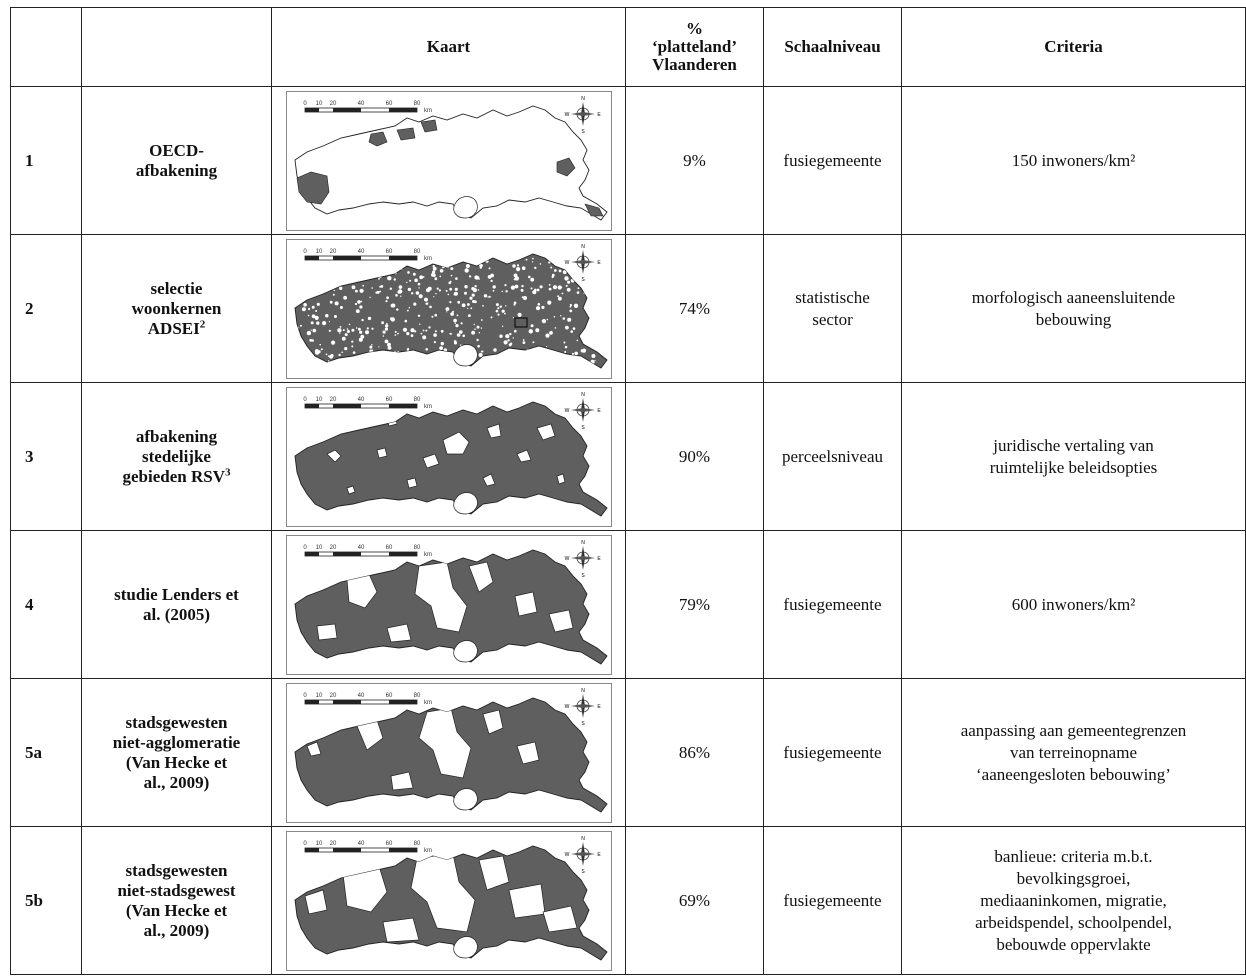 The height and width of the screenshot is (980, 1246). I want to click on row-name-line: stedelijke, so click(176, 456).